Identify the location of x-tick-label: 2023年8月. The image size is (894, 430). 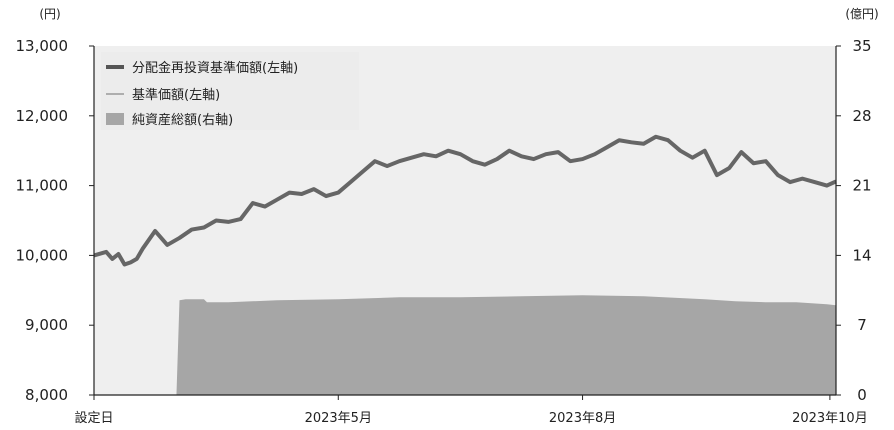
(582, 418).